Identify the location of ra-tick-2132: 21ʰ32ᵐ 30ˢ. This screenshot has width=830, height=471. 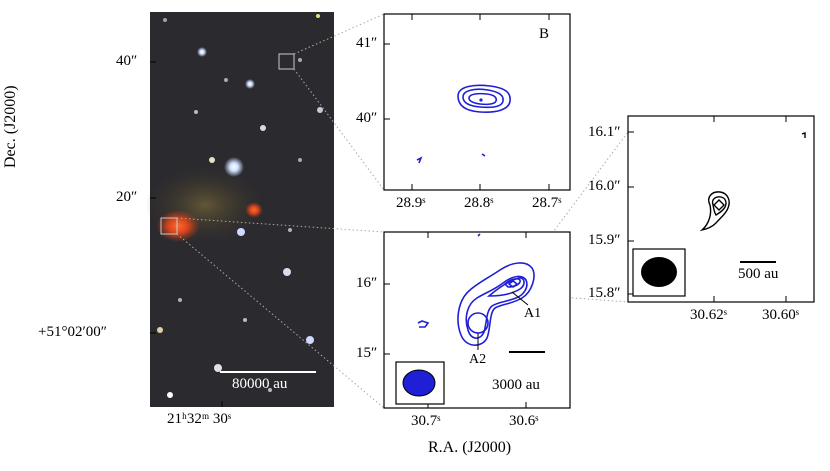
(199, 419).